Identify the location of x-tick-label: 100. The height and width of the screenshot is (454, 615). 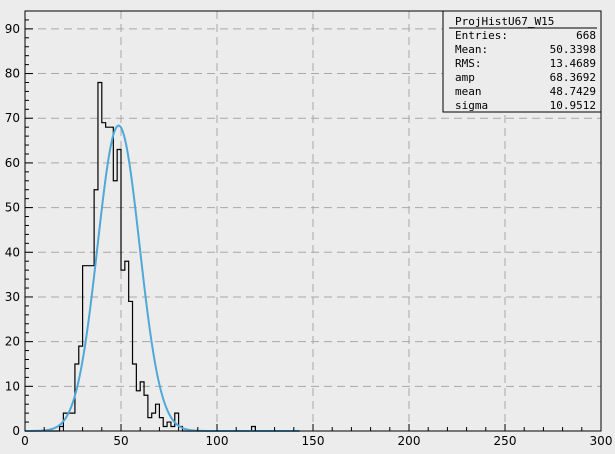
(217, 441).